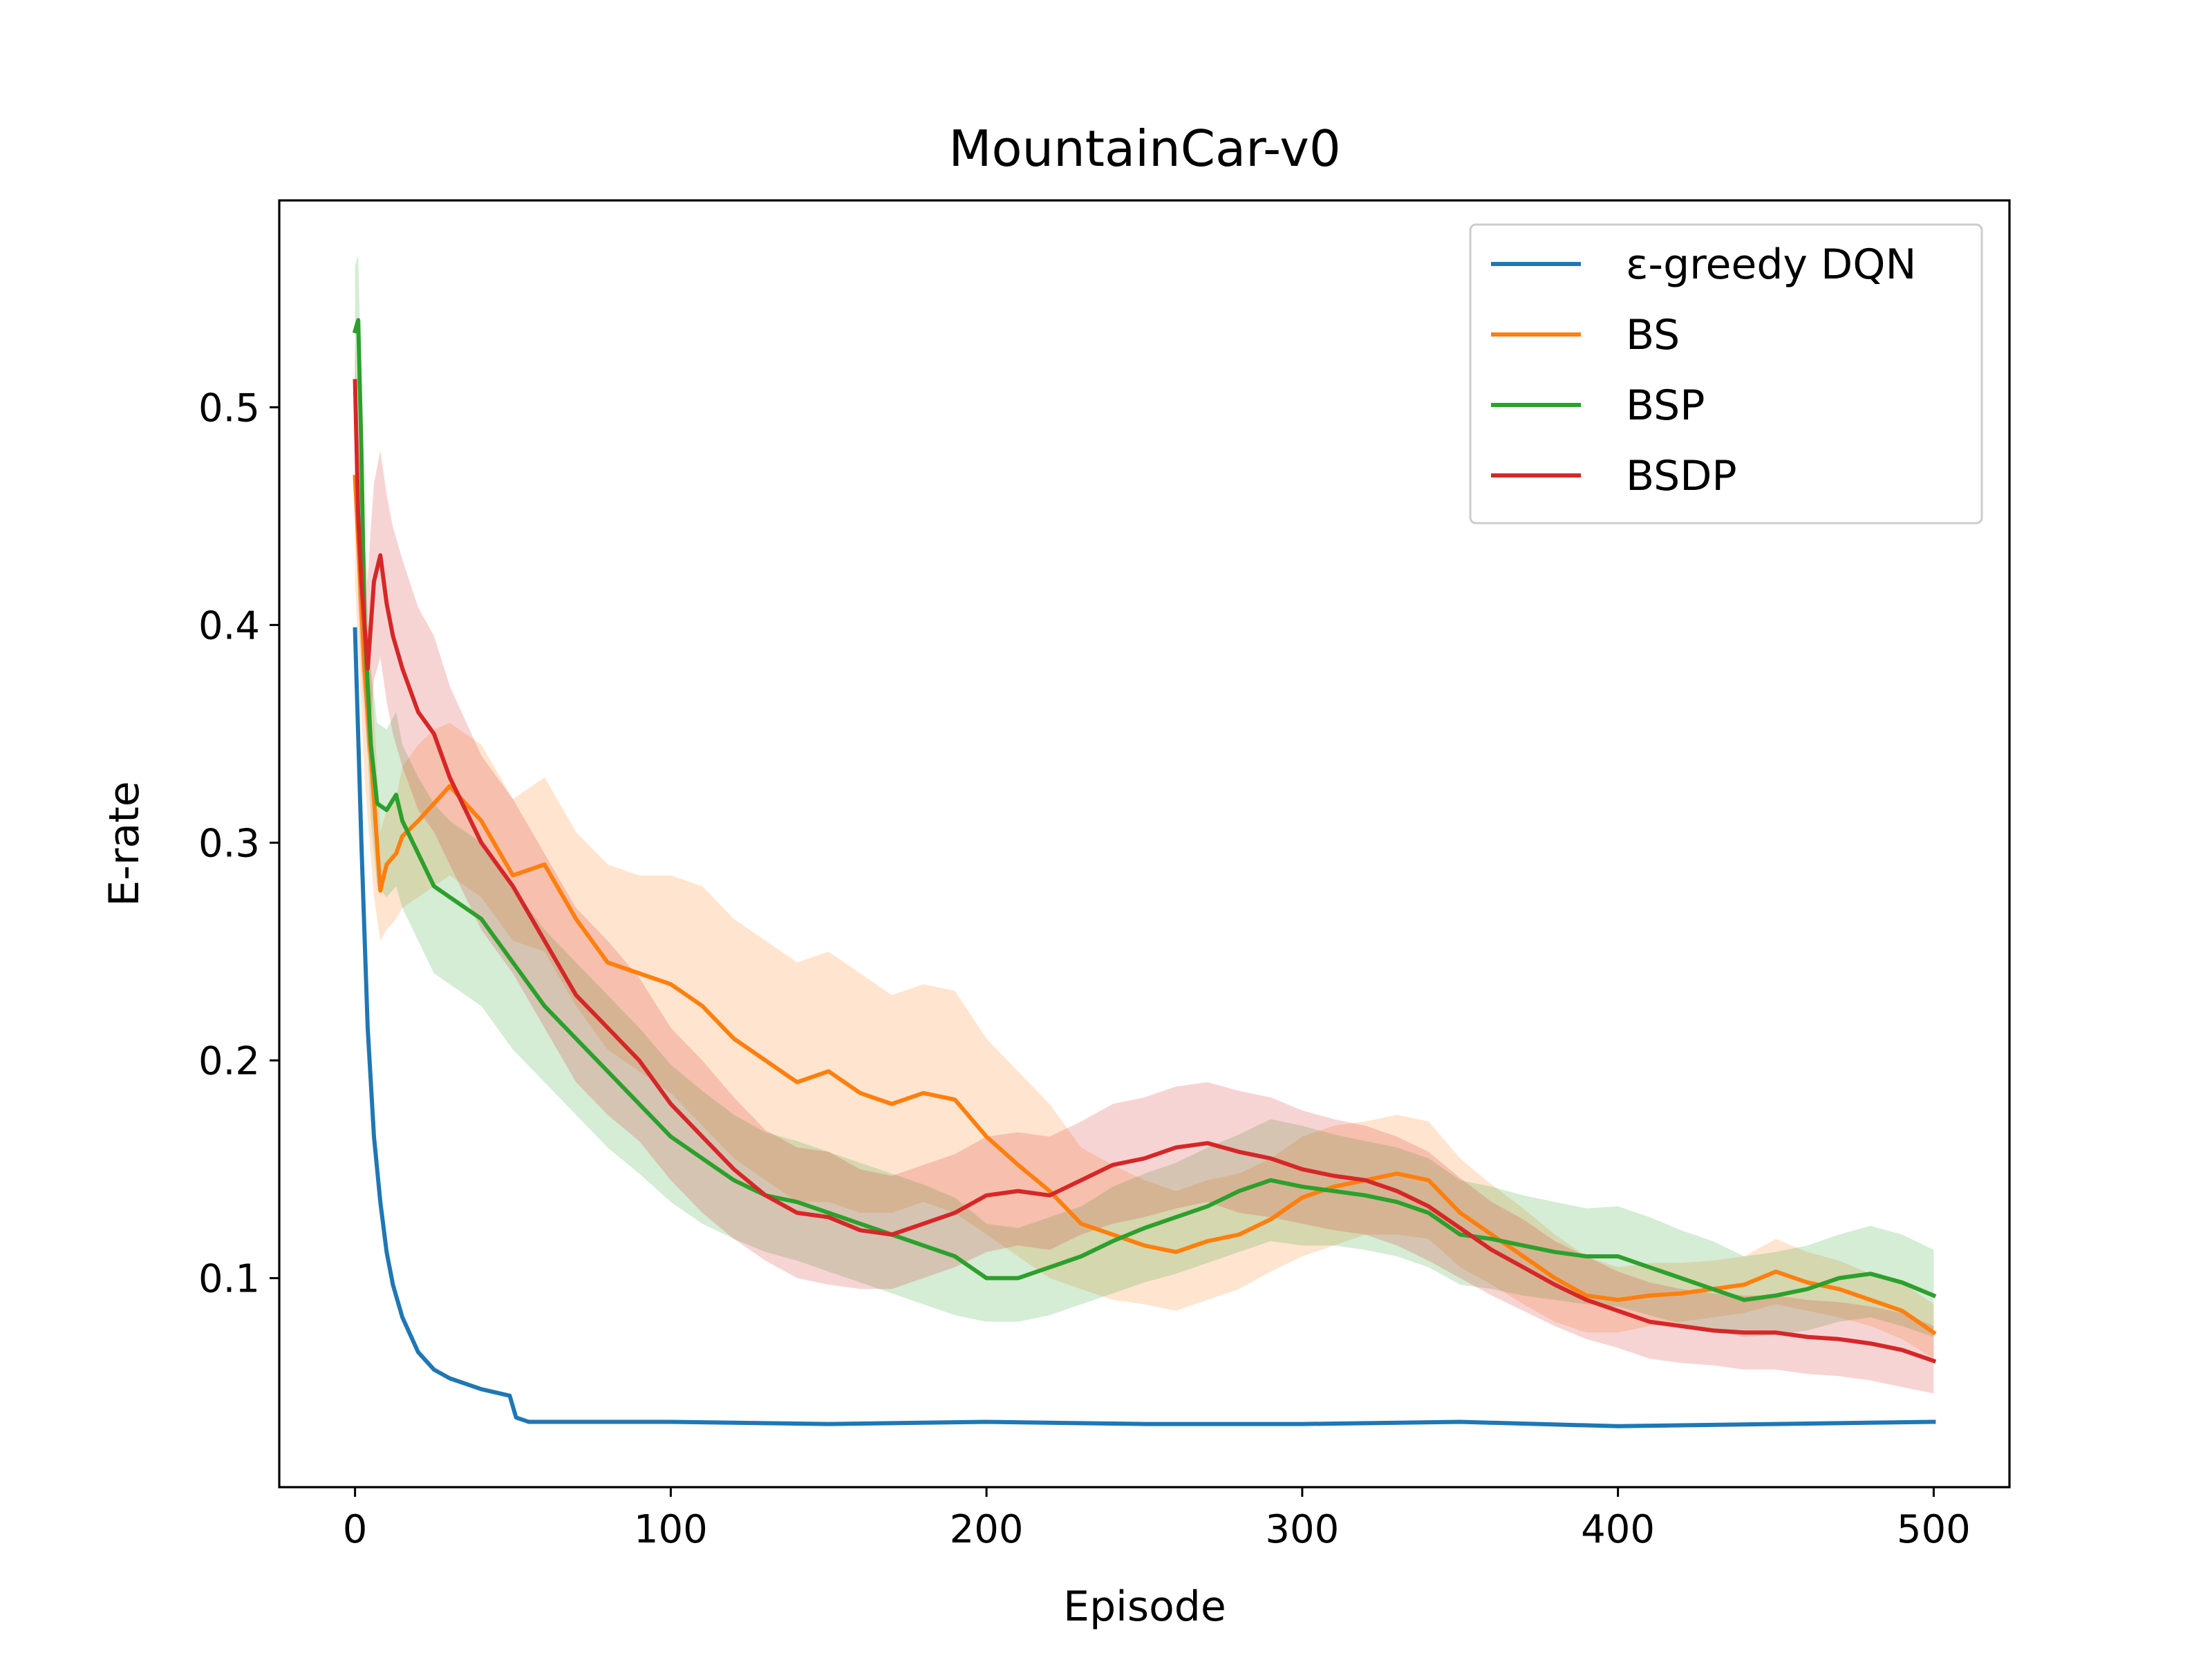  I want to click on x-axis-label: Episode, so click(1145, 1607).